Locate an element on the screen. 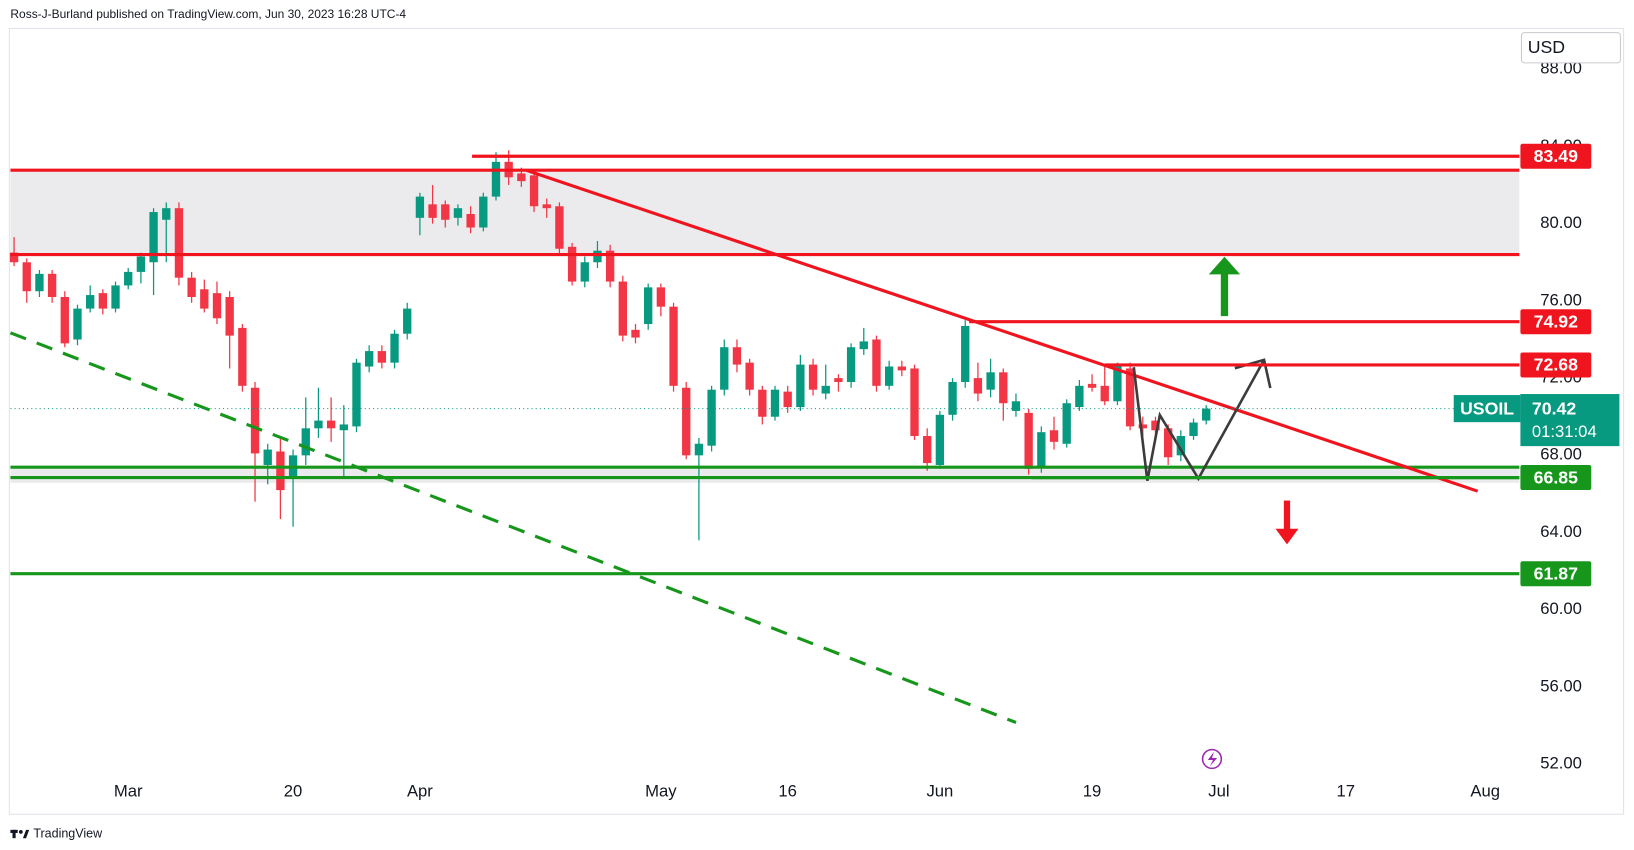 The image size is (1634, 850). projection-path is located at coordinates (1199, 420).